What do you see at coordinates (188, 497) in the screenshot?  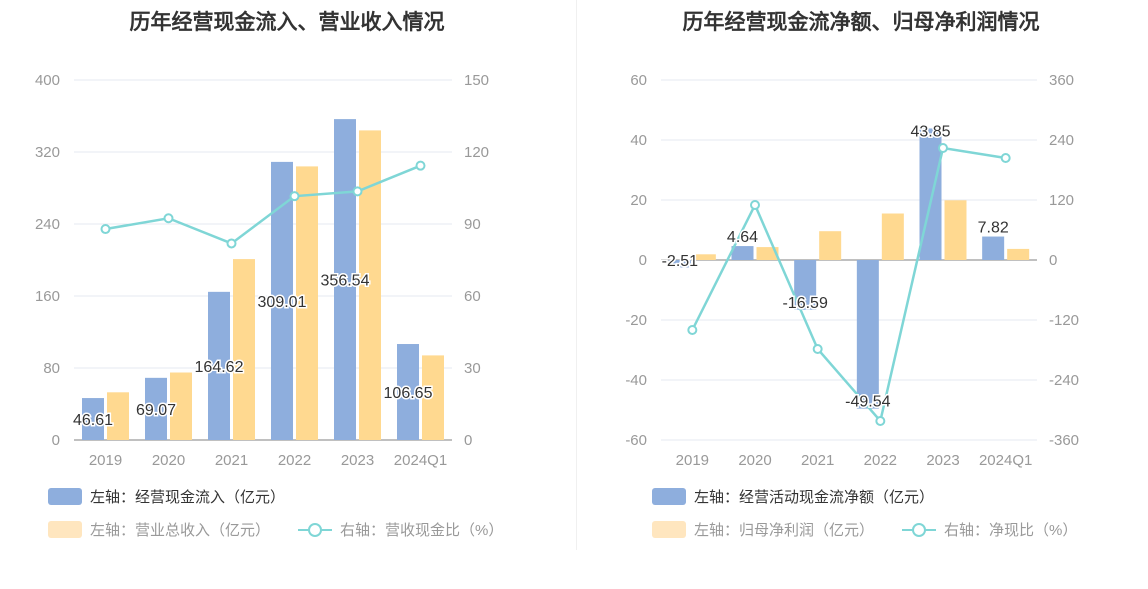 I see `legend-label: 左轴：经营现金流入（亿元）` at bounding box center [188, 497].